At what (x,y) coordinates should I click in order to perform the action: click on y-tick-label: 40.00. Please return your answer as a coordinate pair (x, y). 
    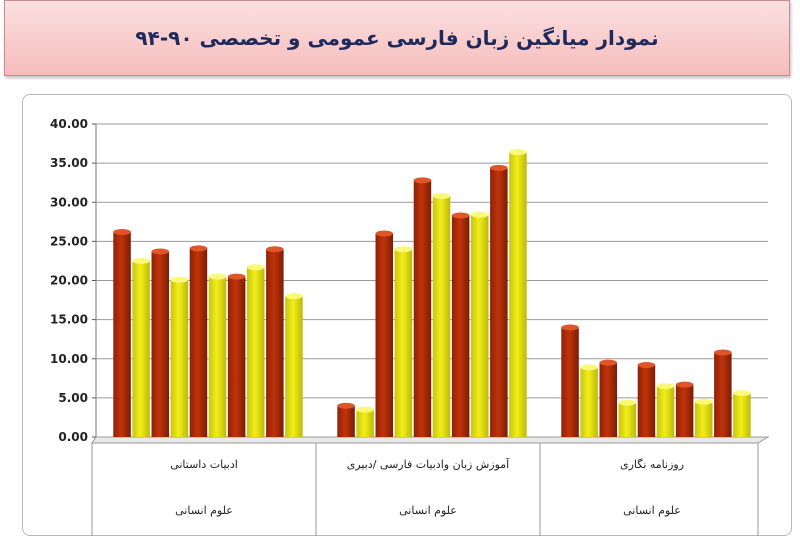
    Looking at the image, I should click on (69, 124).